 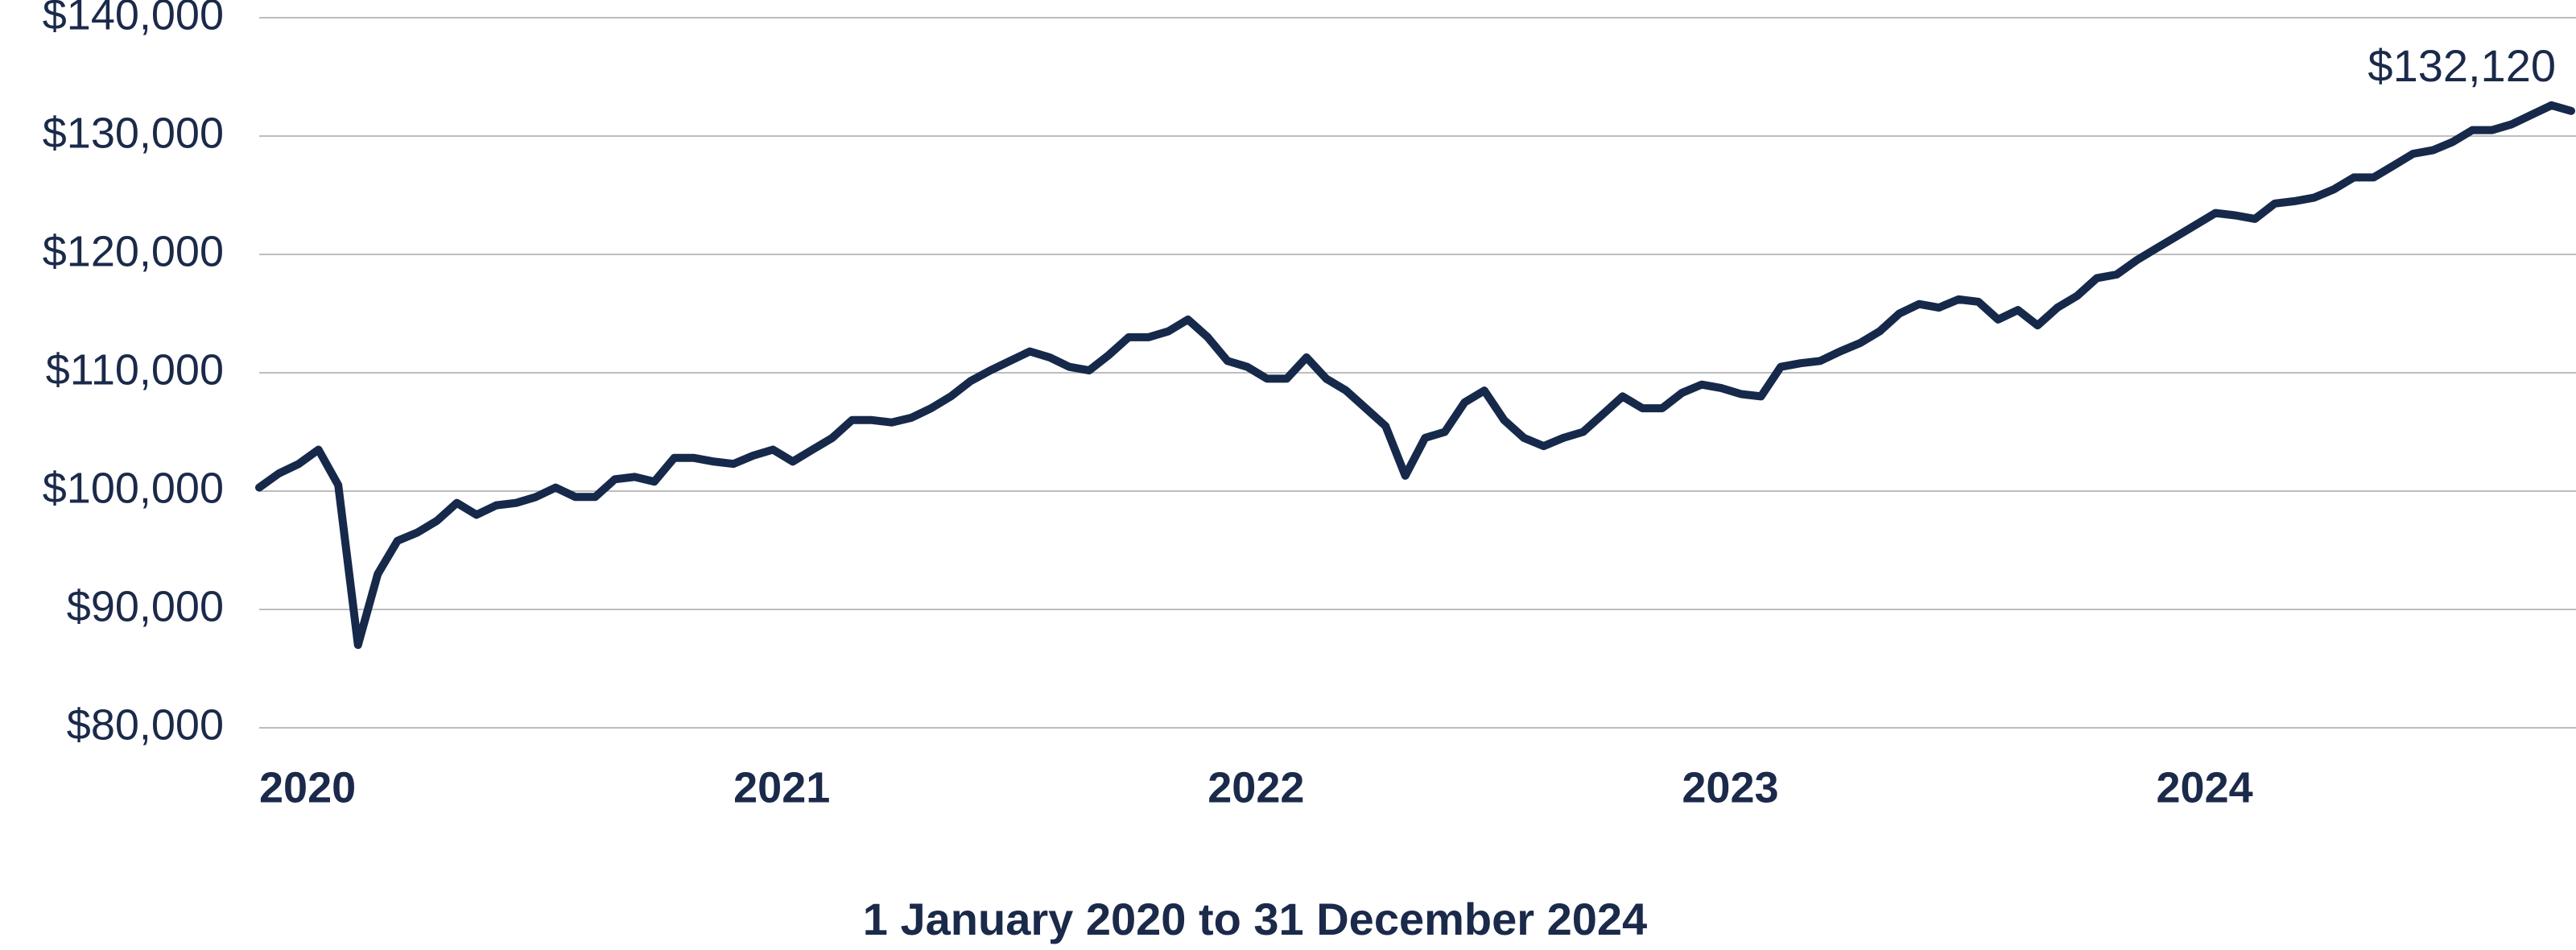 I want to click on x-tick-label: 2023, so click(x=1730, y=787).